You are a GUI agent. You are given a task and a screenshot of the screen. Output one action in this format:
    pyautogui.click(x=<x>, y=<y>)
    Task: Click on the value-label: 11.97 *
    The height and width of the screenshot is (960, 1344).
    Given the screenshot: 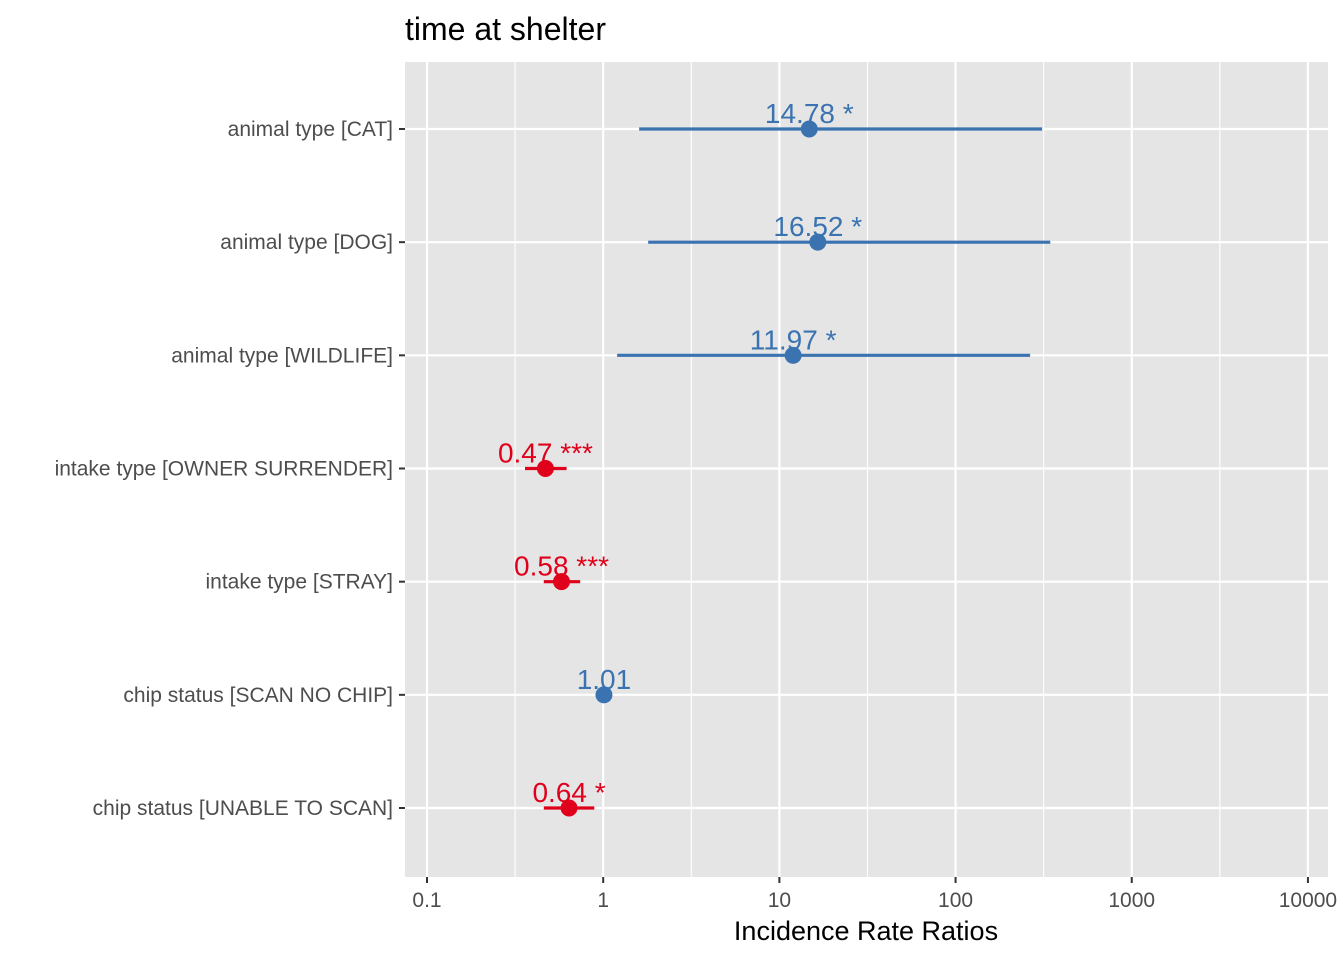 What is the action you would take?
    pyautogui.click(x=793, y=339)
    